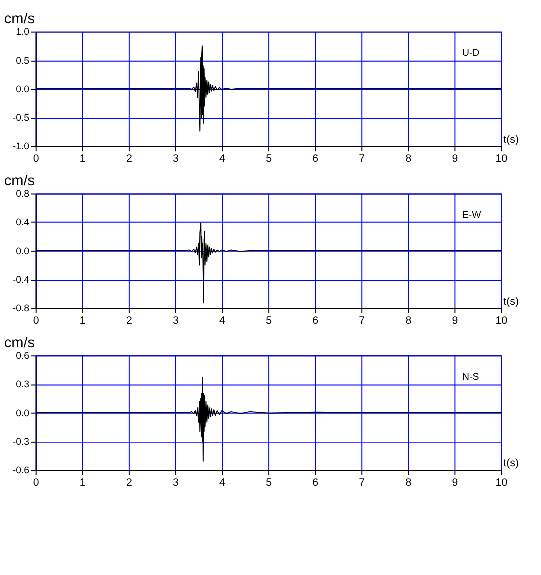 Image resolution: width=541 pixels, height=575 pixels. I want to click on annotation: N-S, so click(471, 377).